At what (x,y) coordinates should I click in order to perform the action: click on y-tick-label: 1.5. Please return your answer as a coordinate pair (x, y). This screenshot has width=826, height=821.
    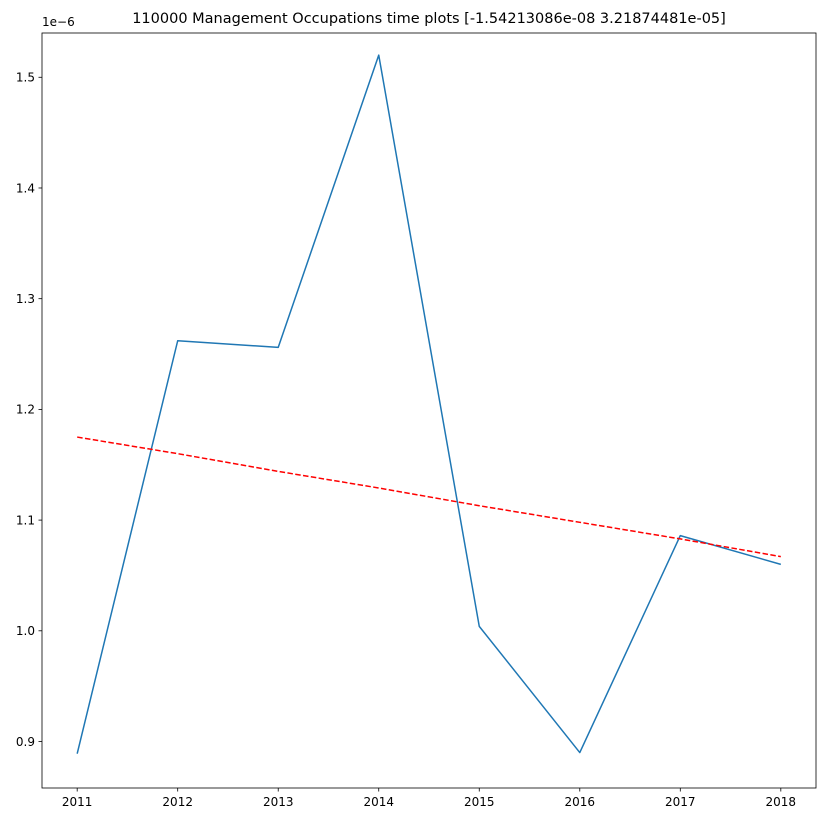
    Looking at the image, I should click on (25, 78).